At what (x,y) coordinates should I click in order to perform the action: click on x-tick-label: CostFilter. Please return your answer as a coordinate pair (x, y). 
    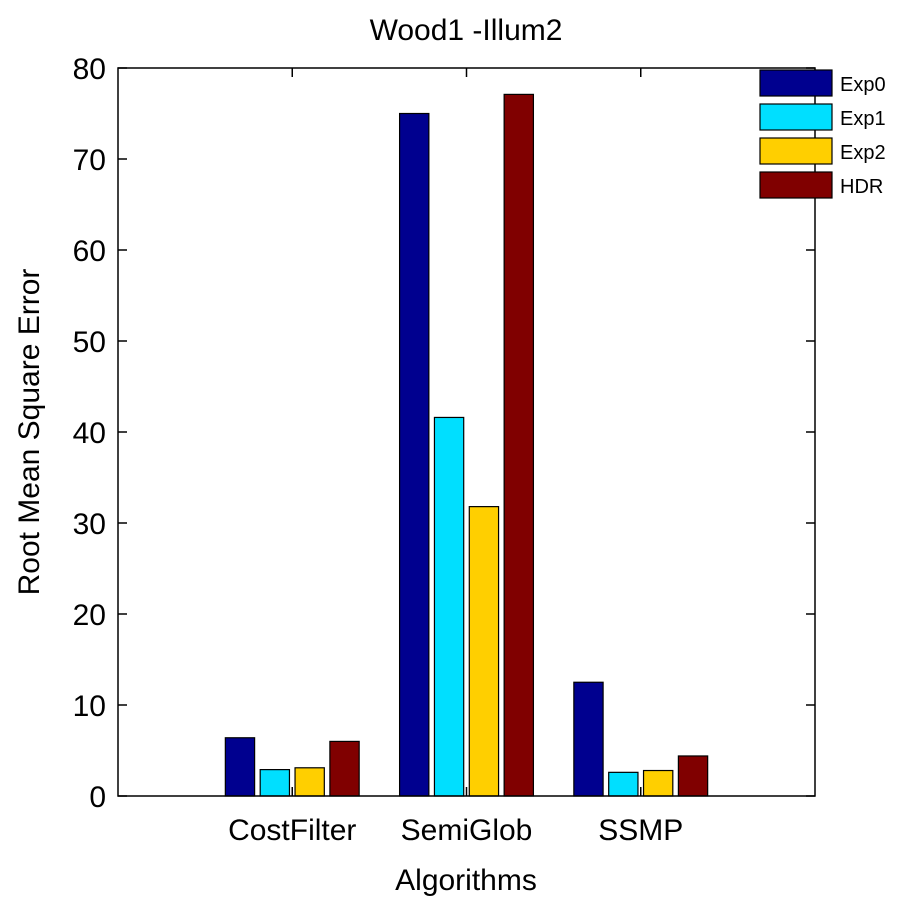
    Looking at the image, I should click on (292, 830).